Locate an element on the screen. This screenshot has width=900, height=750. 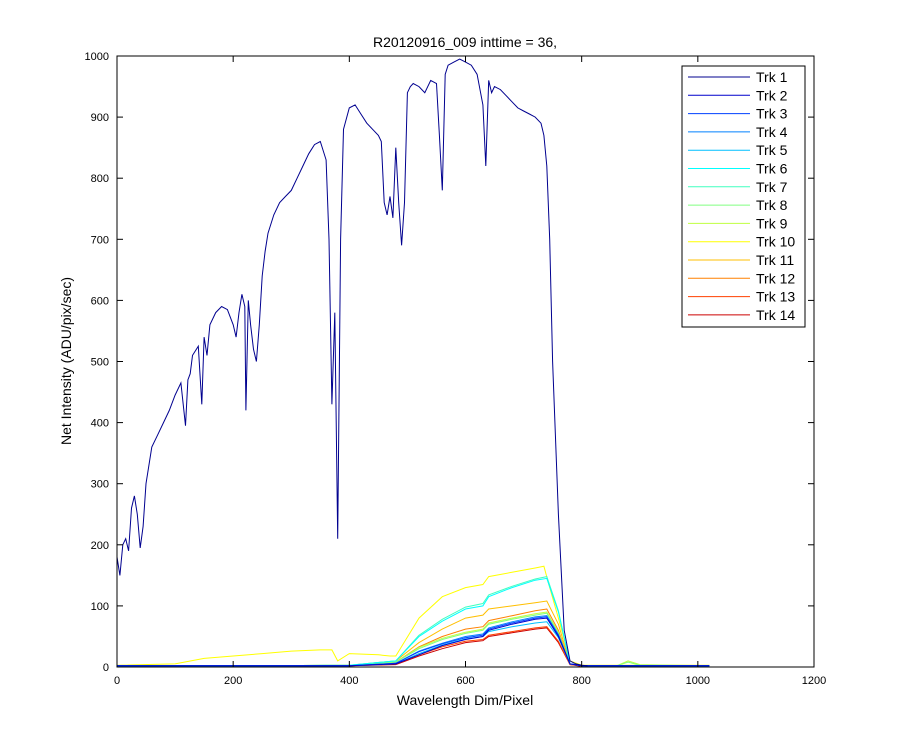
legend-label-7: Trk 7 is located at coordinates (772, 187).